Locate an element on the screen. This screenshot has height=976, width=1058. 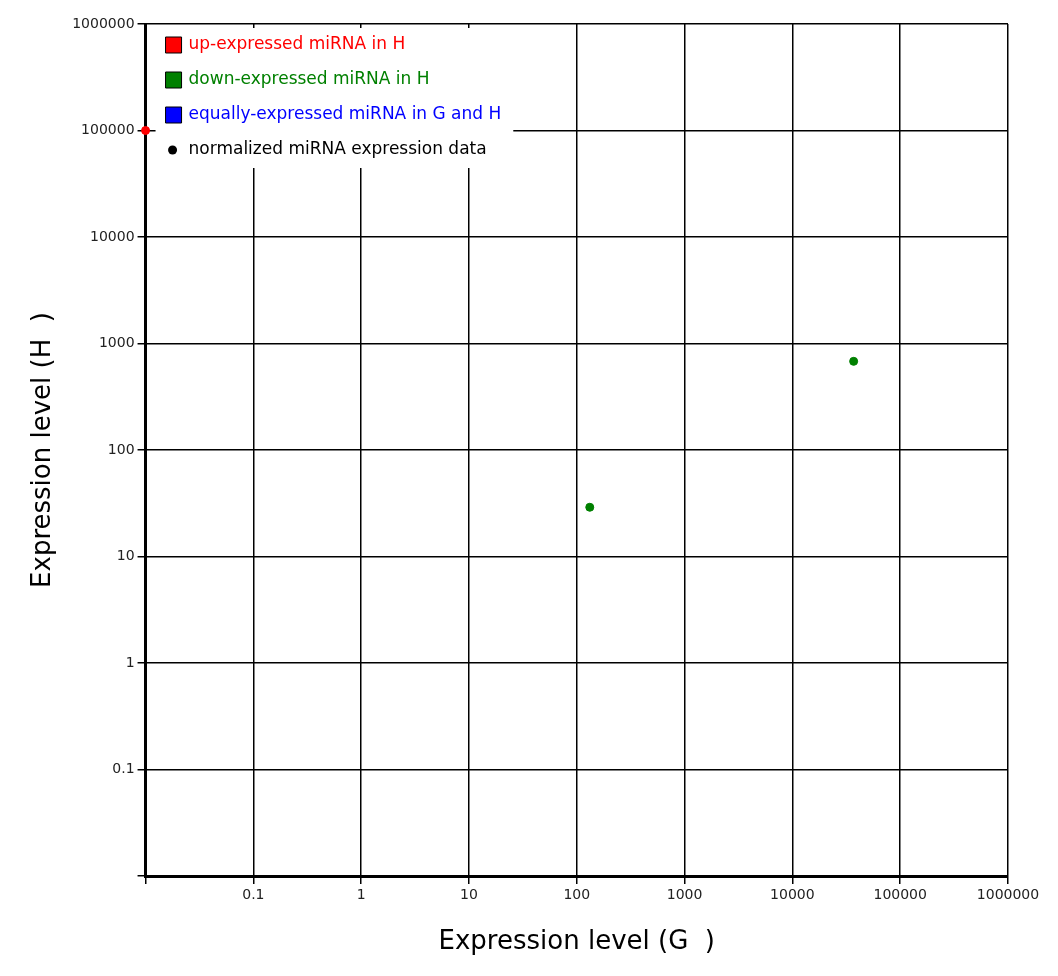
x-tick-label: 100000 is located at coordinates (900, 894).